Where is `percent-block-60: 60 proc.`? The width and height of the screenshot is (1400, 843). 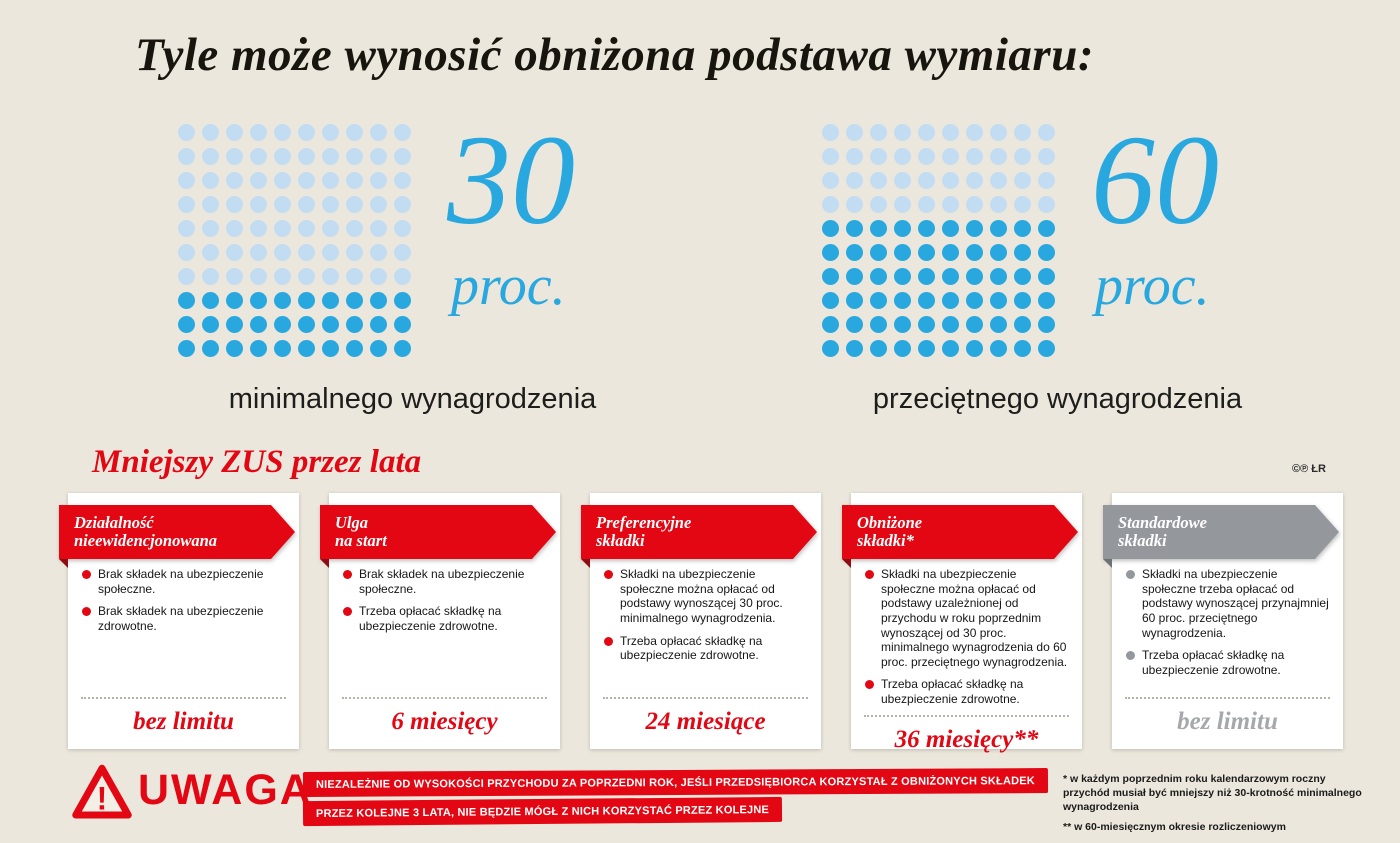 percent-block-60: 60 proc. is located at coordinates (1155, 217).